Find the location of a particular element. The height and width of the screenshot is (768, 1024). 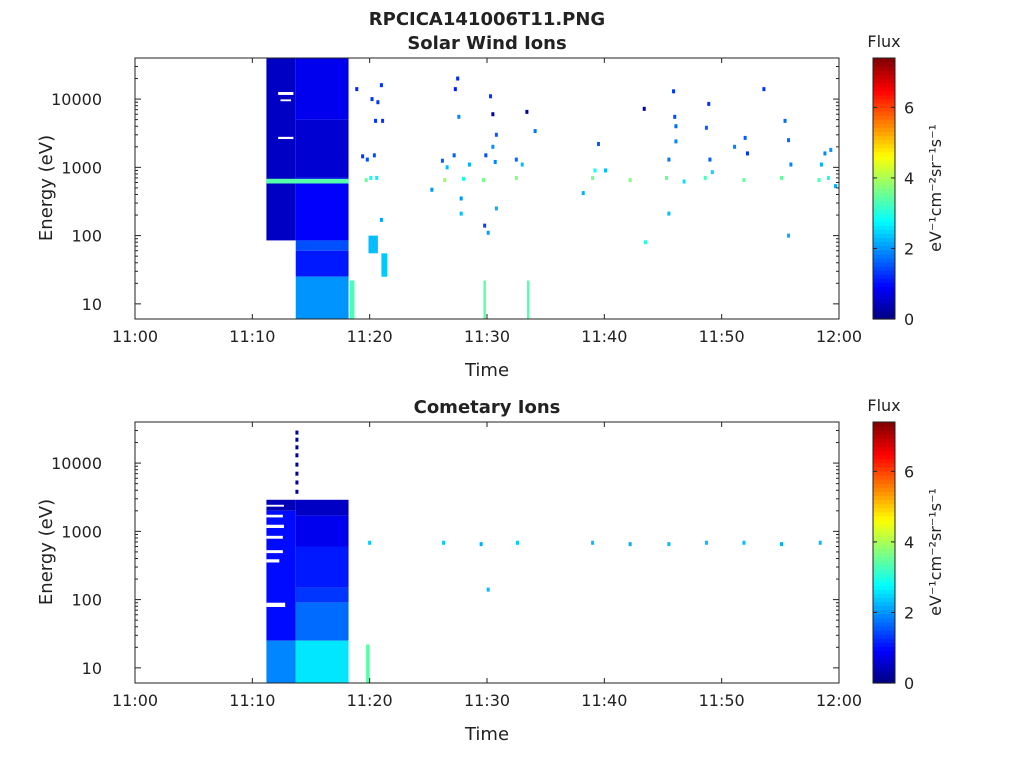

y-axis-label: Energy (eV) is located at coordinates (46, 188).